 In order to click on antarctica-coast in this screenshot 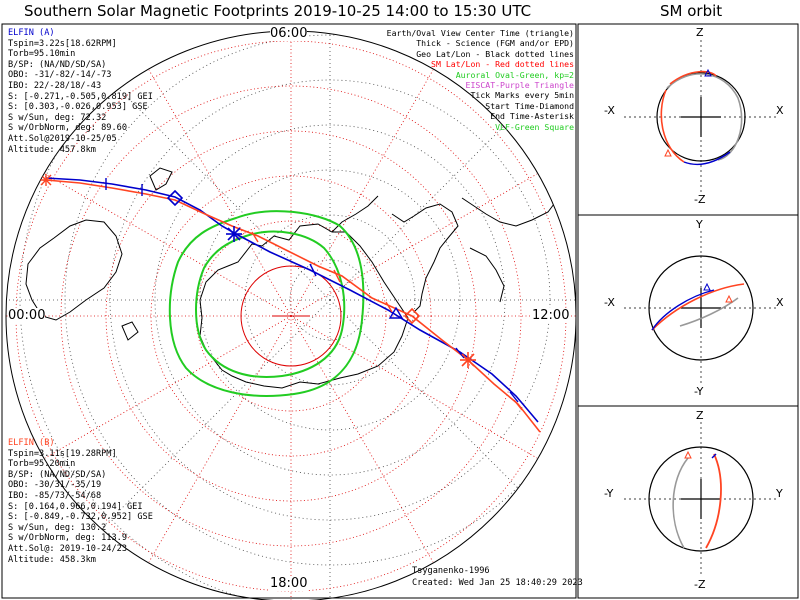, I will do `click(304, 306)`.